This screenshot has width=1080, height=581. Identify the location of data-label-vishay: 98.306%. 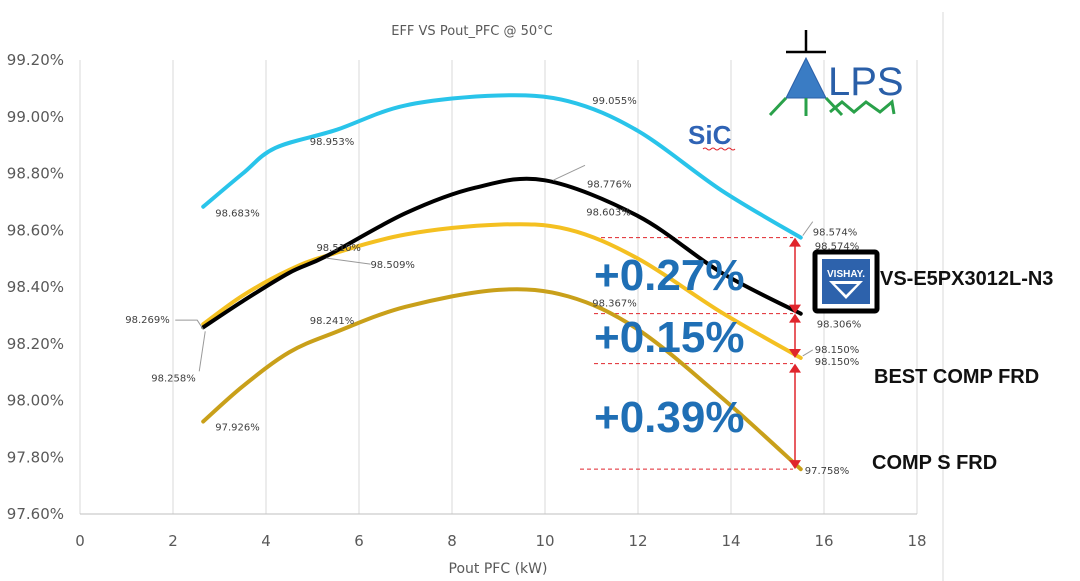
(839, 325).